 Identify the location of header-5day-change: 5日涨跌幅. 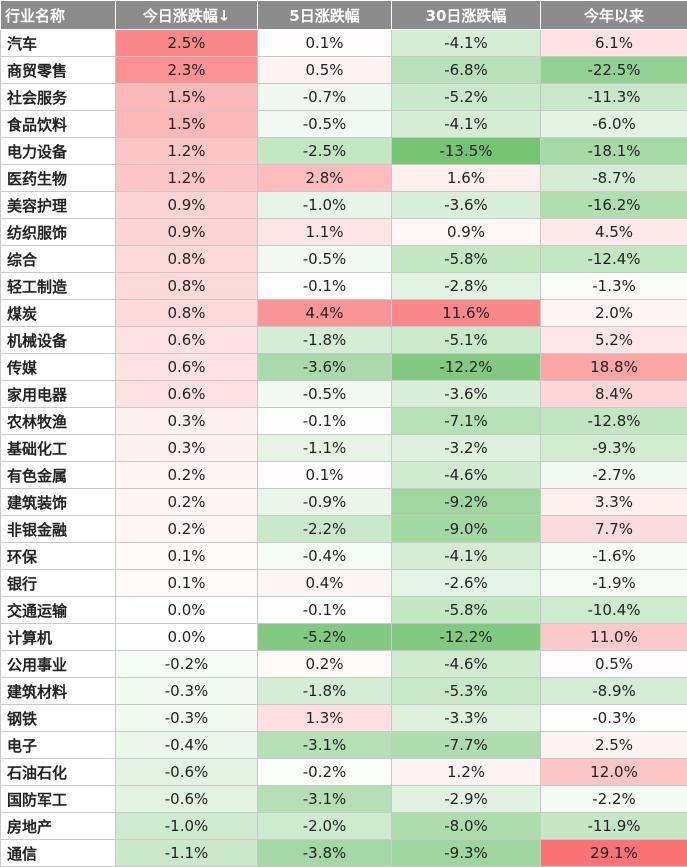
(325, 15).